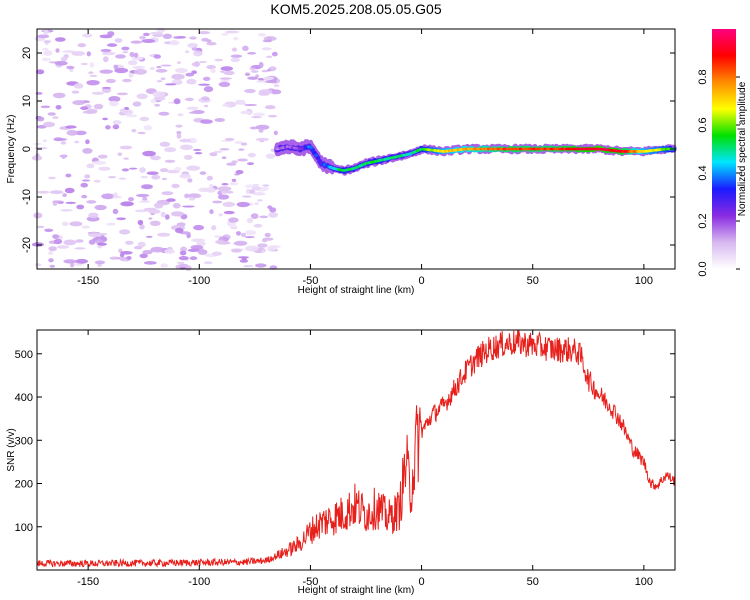 The height and width of the screenshot is (600, 750). What do you see at coordinates (422, 281) in the screenshot?
I see `x-tick-label: 0` at bounding box center [422, 281].